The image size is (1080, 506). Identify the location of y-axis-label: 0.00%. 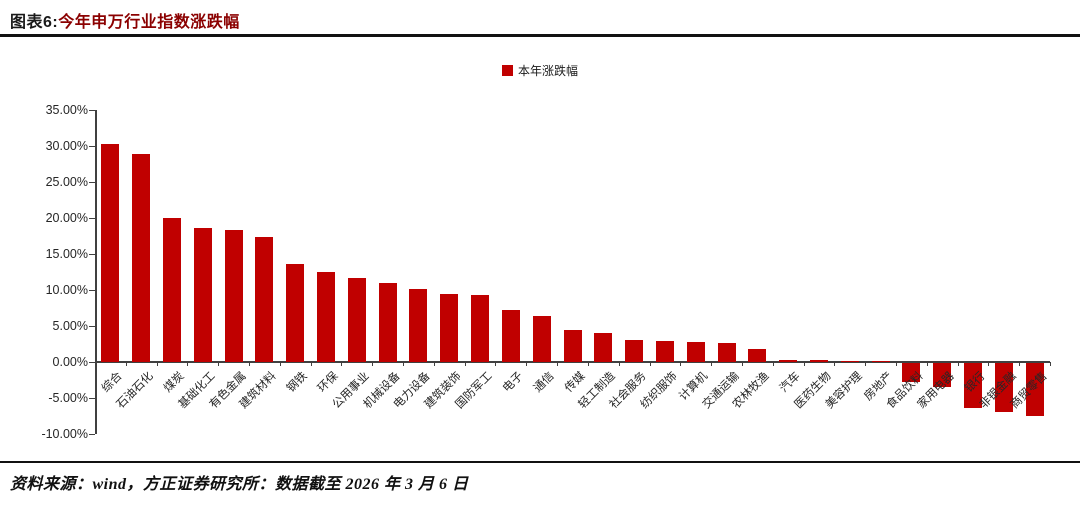
(70, 362).